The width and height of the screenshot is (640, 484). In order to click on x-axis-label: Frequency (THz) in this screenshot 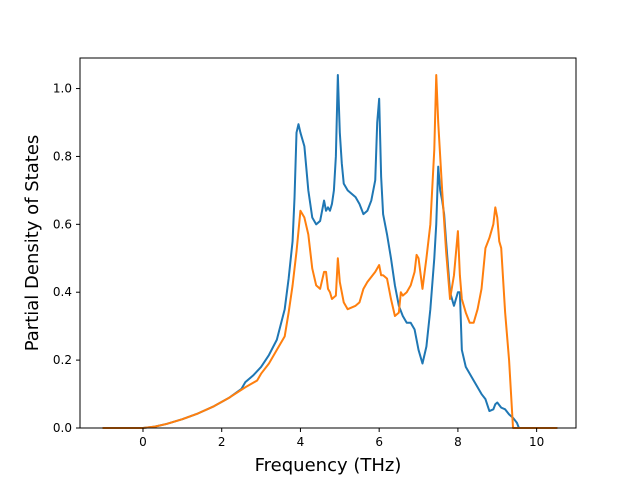, I will do `click(328, 465)`.